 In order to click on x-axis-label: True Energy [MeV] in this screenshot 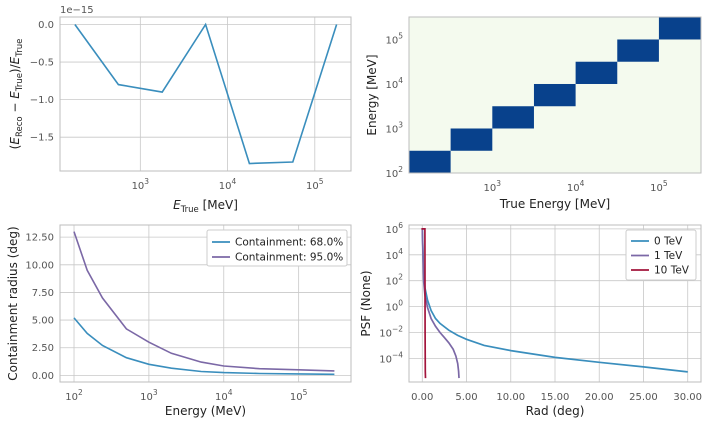, I will do `click(554, 204)`.